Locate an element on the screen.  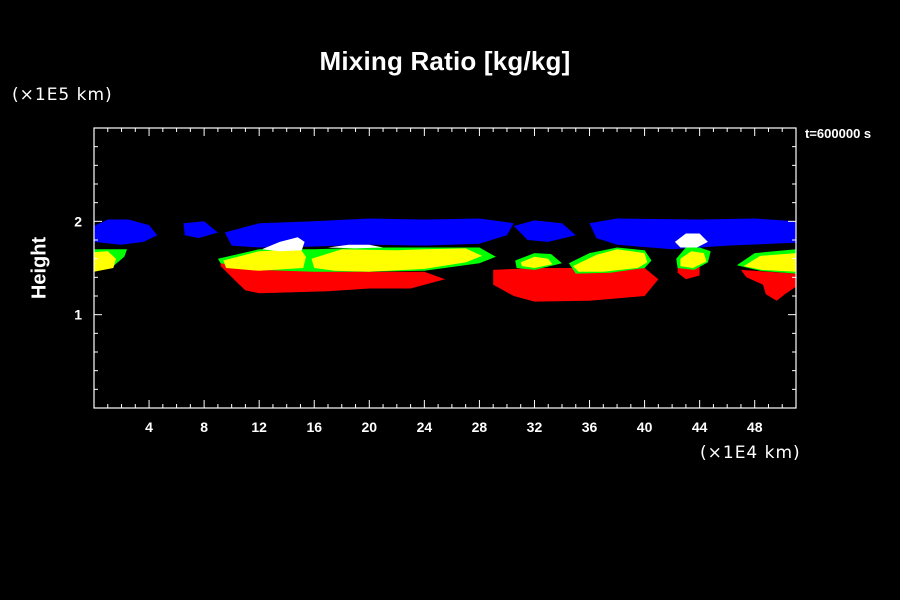
contour-regions is located at coordinates (445, 260).